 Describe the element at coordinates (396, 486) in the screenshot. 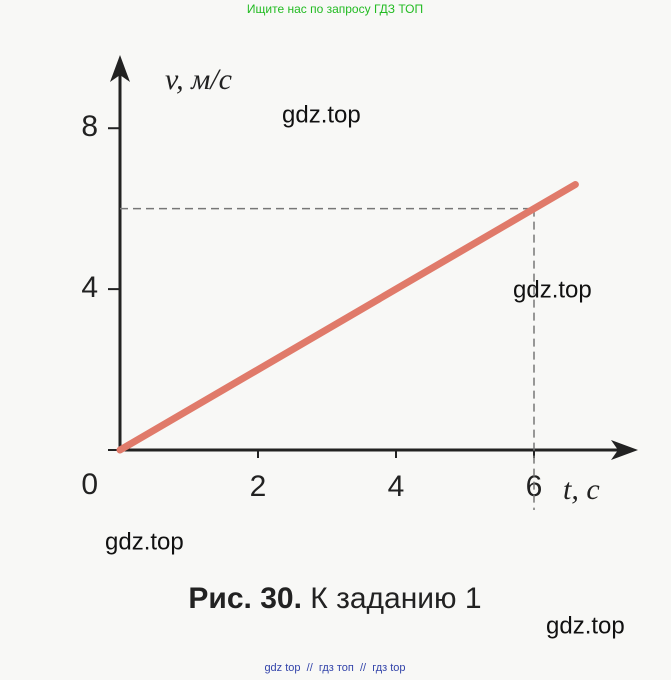

I see `x-tick-label: 4` at that location.